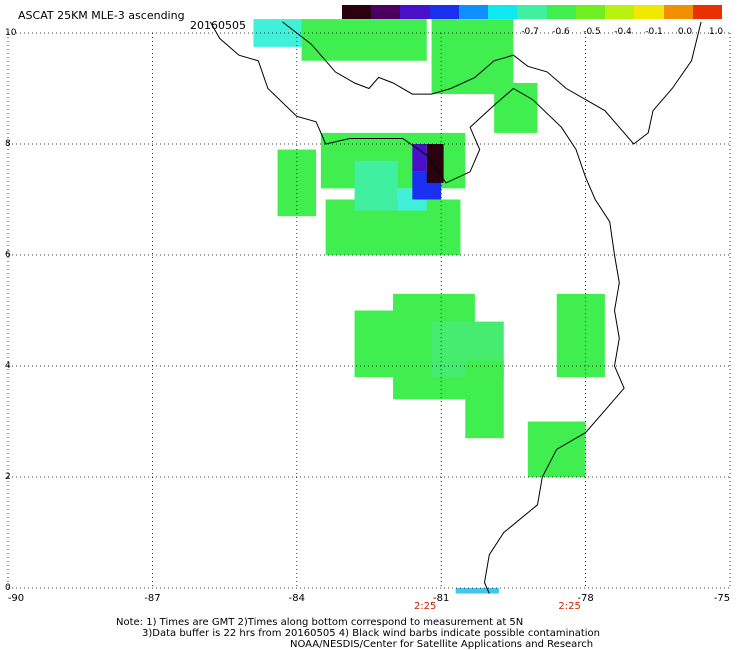 The width and height of the screenshot is (740, 650). I want to click on caribbean-coastline, so click(492, 83).